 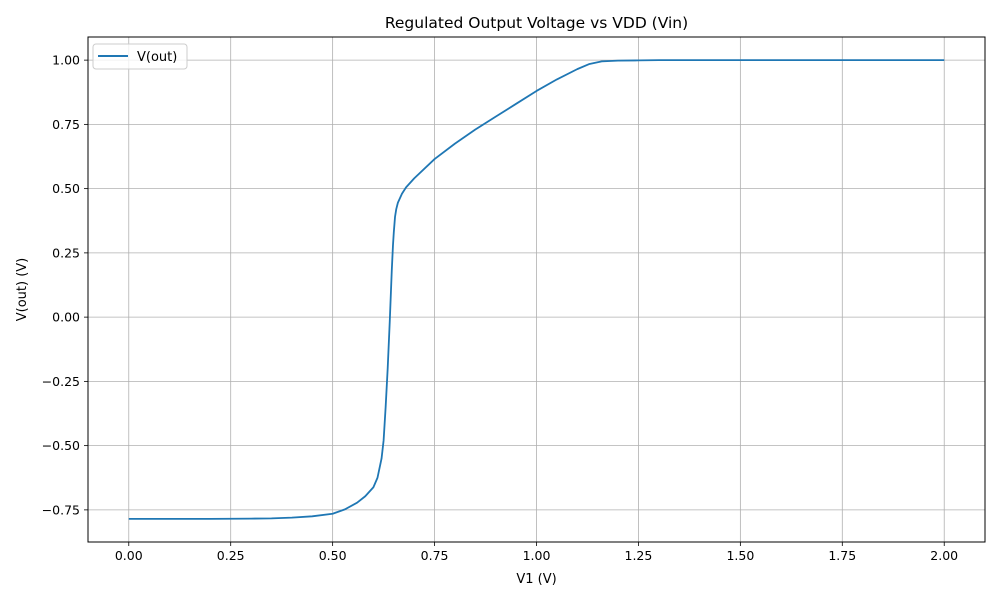 I want to click on legend: V(out), so click(x=140, y=56).